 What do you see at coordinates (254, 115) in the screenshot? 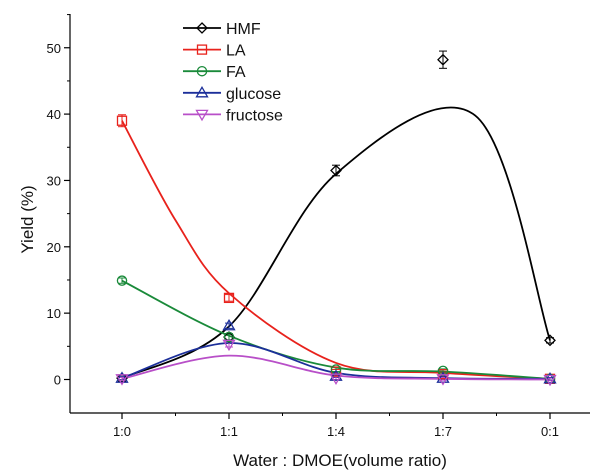
I see `legend-label-fructose: fructose` at bounding box center [254, 115].